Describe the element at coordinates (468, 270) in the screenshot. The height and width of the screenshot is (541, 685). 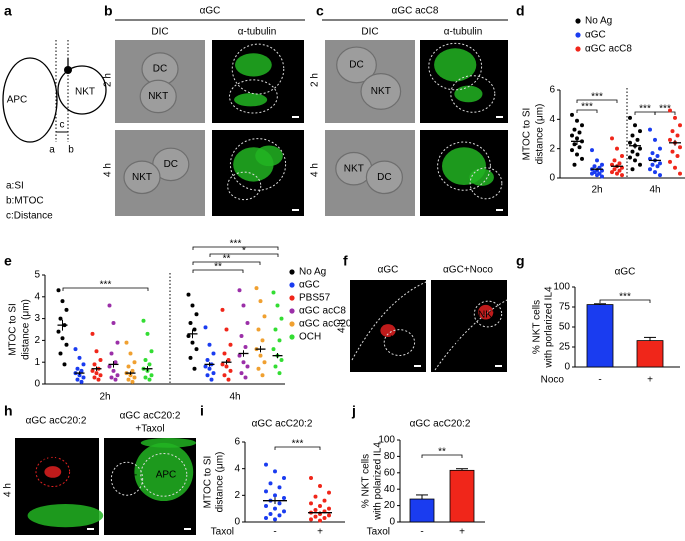
I see `column-label: αGC+Noco` at that location.